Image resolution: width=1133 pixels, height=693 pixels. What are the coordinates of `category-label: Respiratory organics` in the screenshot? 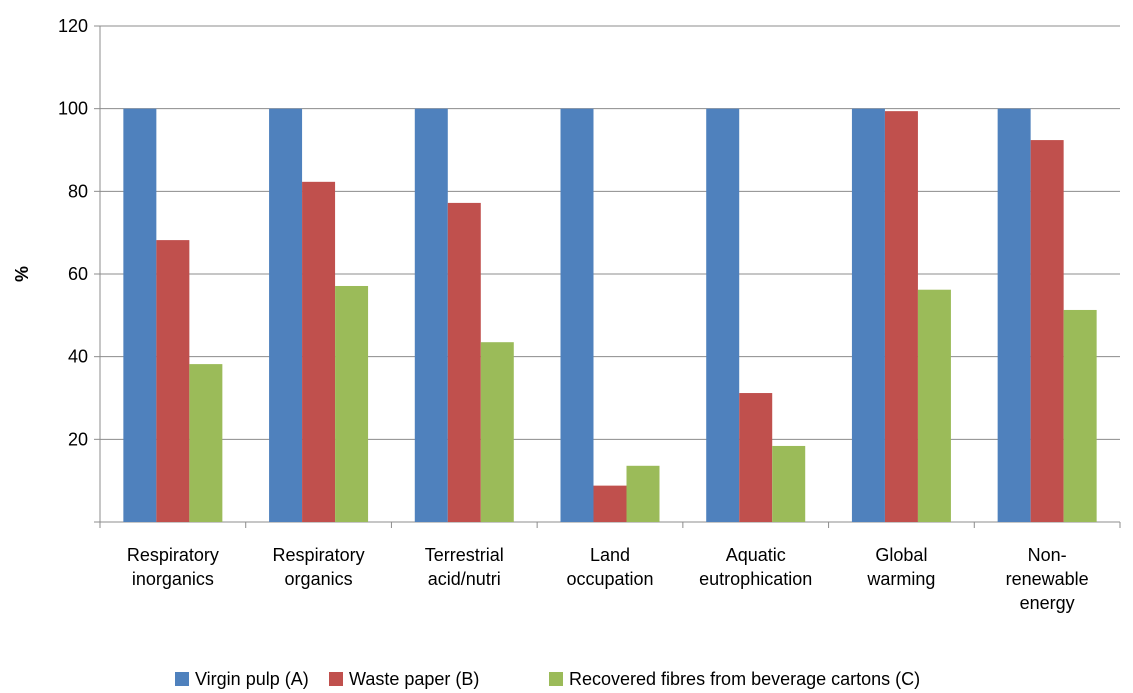 It's located at (319, 567).